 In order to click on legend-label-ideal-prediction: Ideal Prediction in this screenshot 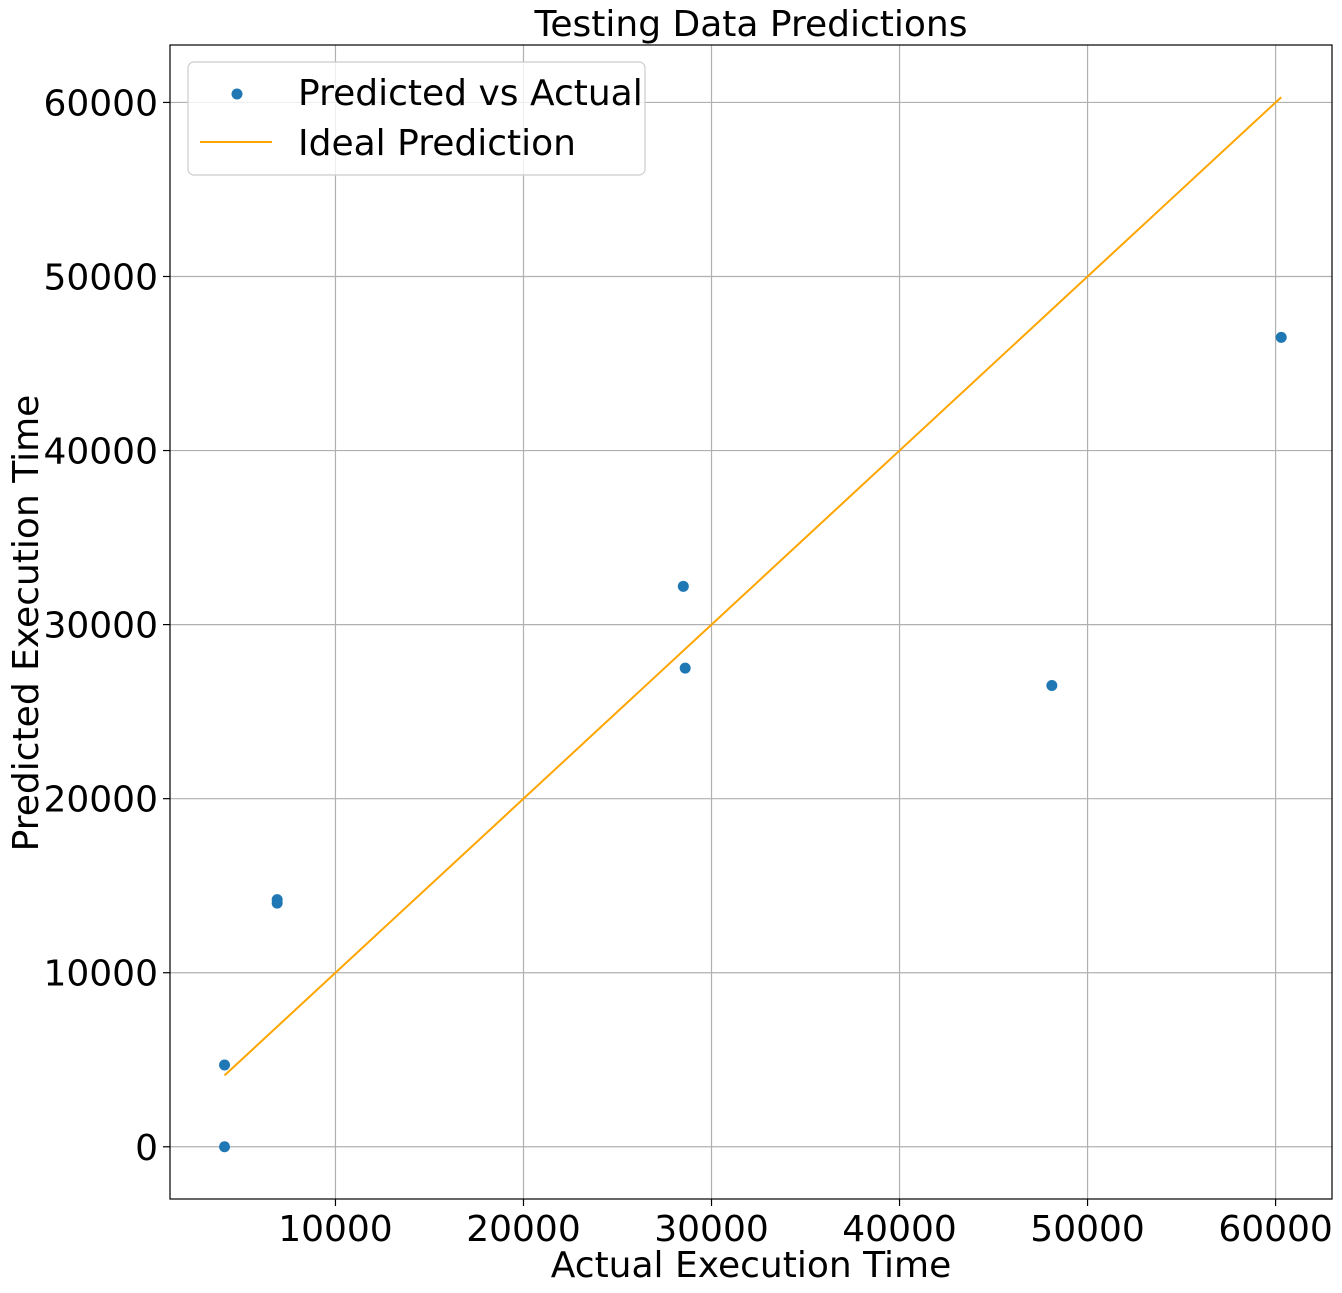, I will do `click(437, 143)`.